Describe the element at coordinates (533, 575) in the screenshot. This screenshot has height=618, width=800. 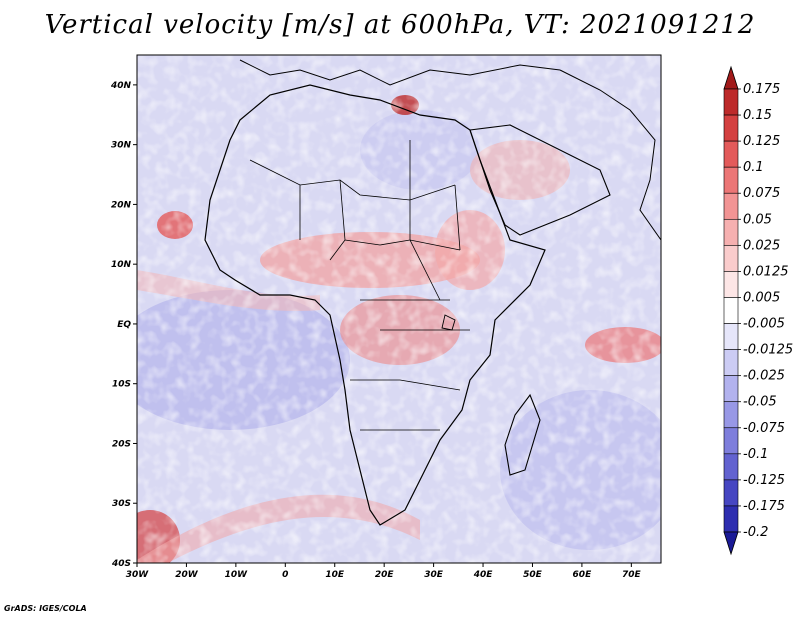
I see `x-tick-label: 50E` at that location.